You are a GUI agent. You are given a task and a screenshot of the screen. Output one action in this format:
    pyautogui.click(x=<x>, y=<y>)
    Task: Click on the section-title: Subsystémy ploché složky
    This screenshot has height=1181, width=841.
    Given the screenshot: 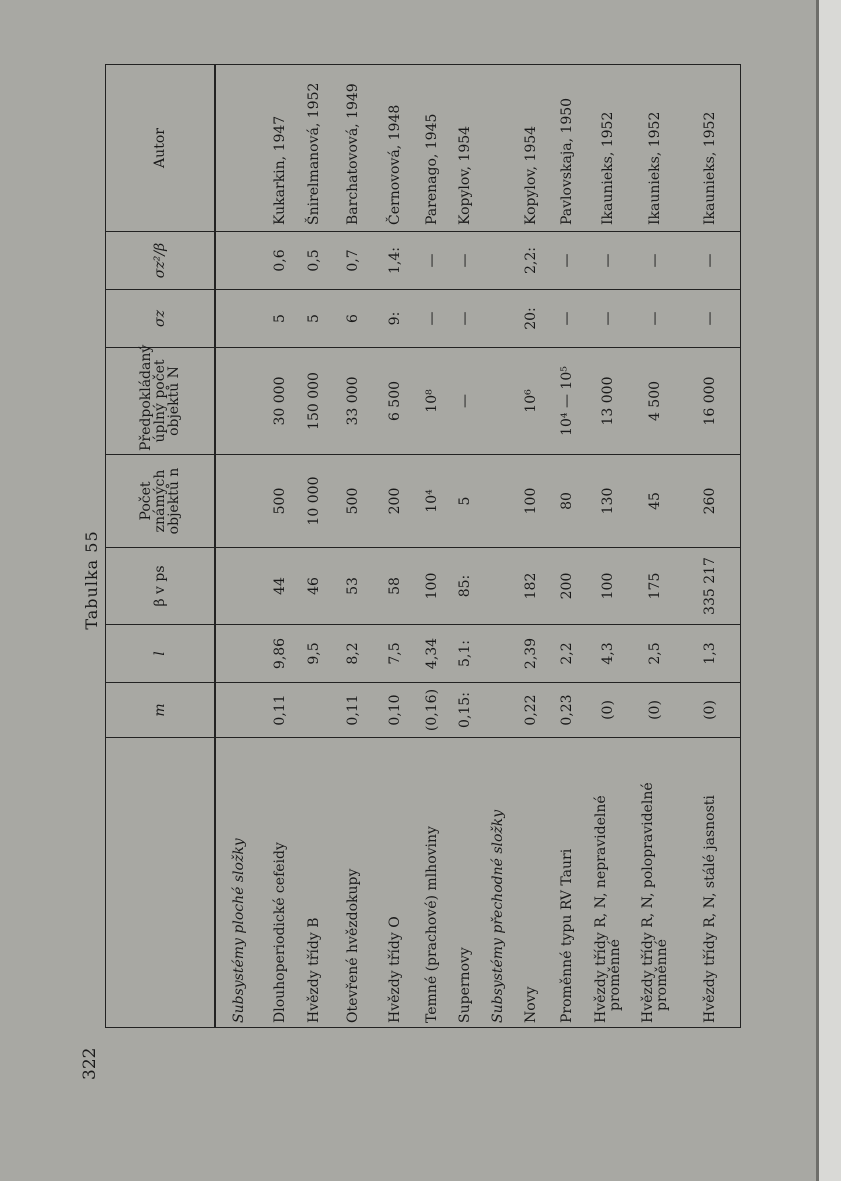 What is the action you would take?
    pyautogui.click(x=238, y=882)
    